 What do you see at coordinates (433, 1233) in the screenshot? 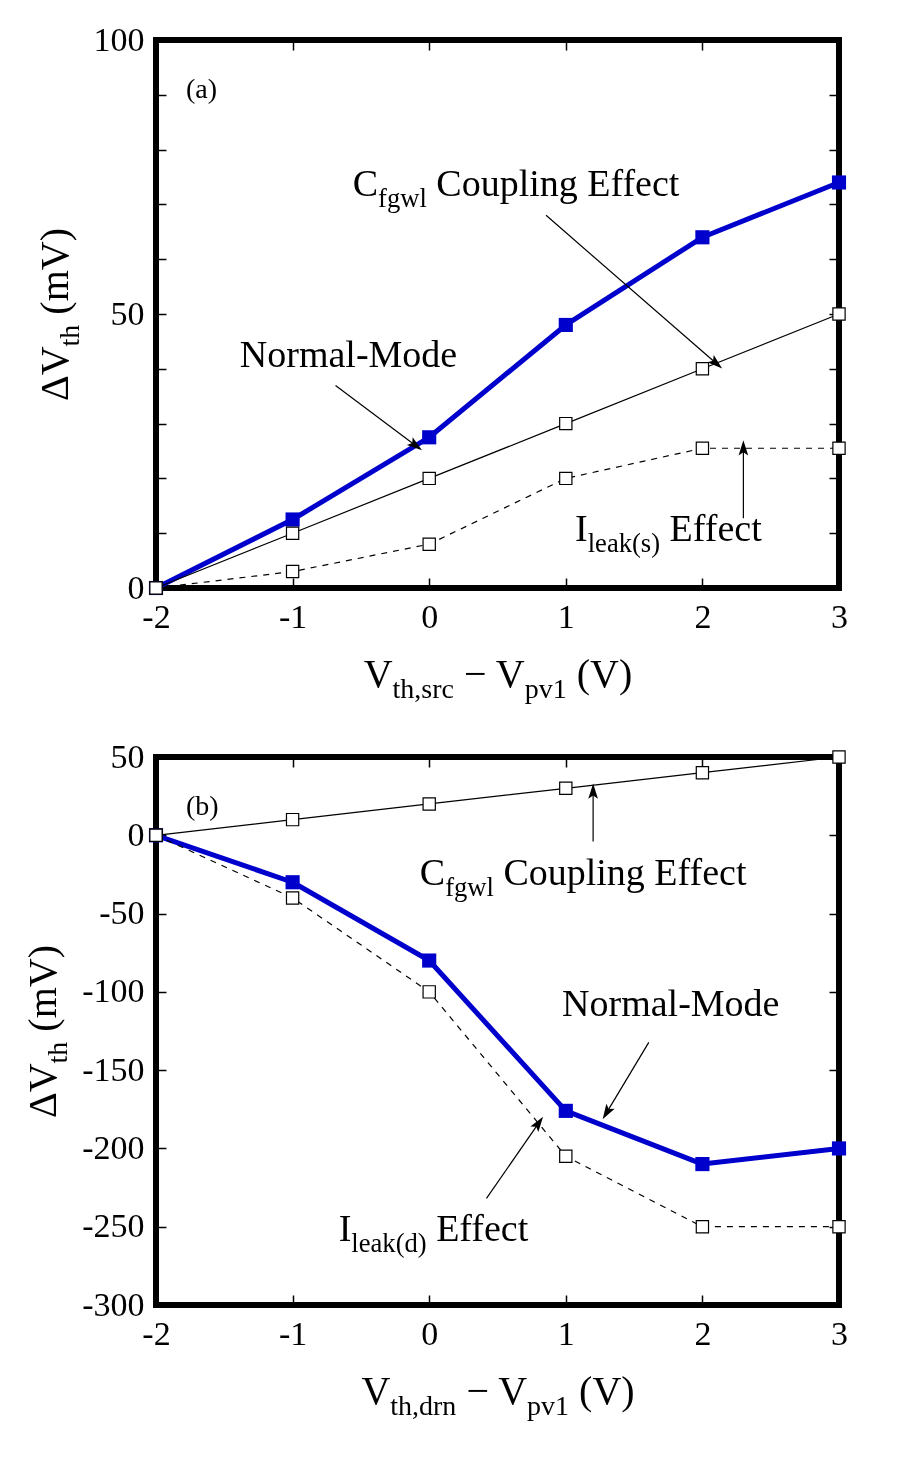
I see `annotation: I$_{leak(d)}$ Effect` at bounding box center [433, 1233].